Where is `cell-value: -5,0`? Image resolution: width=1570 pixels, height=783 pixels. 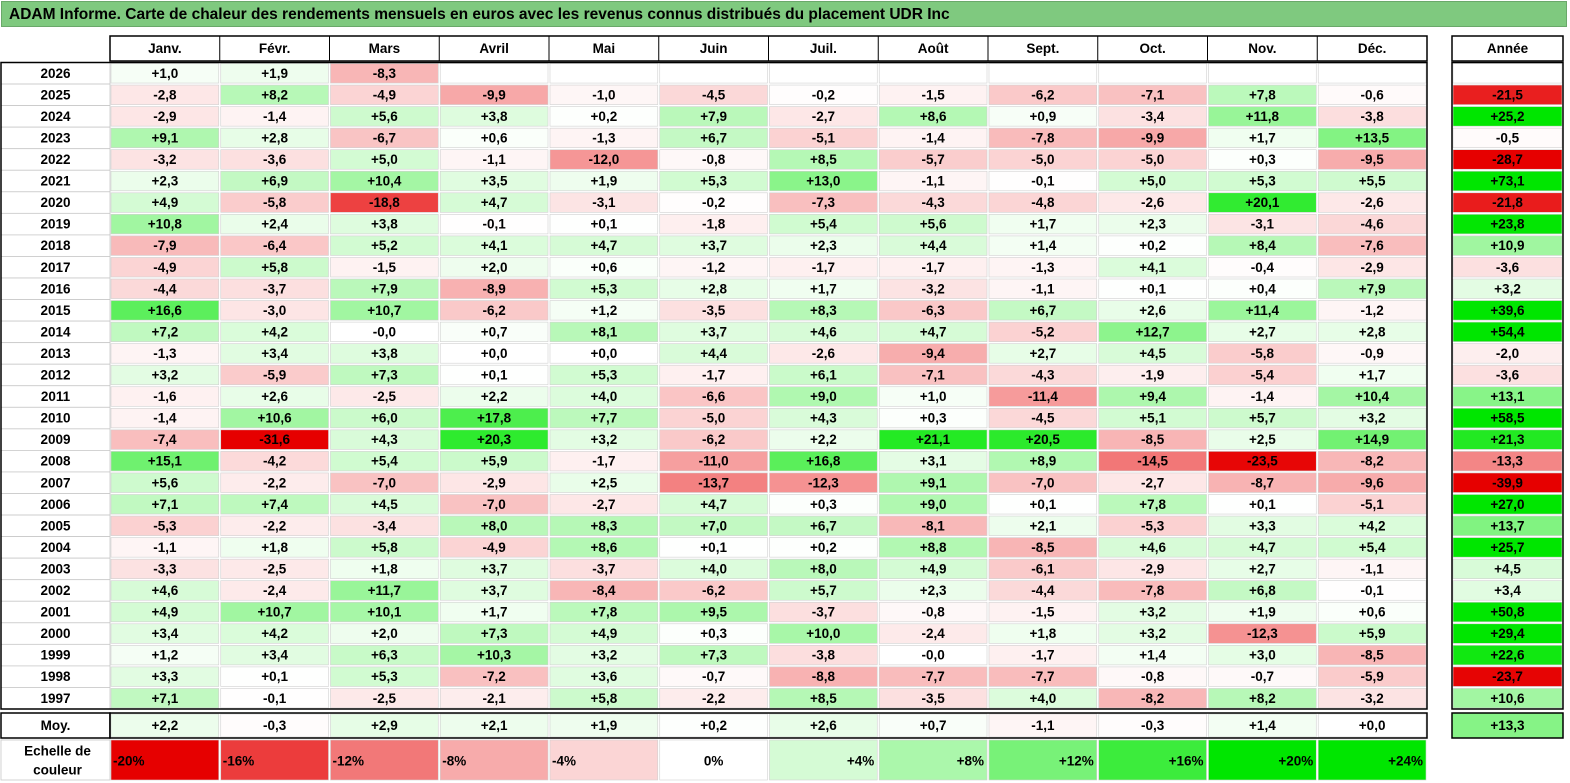
cell-value: -5,0 is located at coordinates (1042, 159).